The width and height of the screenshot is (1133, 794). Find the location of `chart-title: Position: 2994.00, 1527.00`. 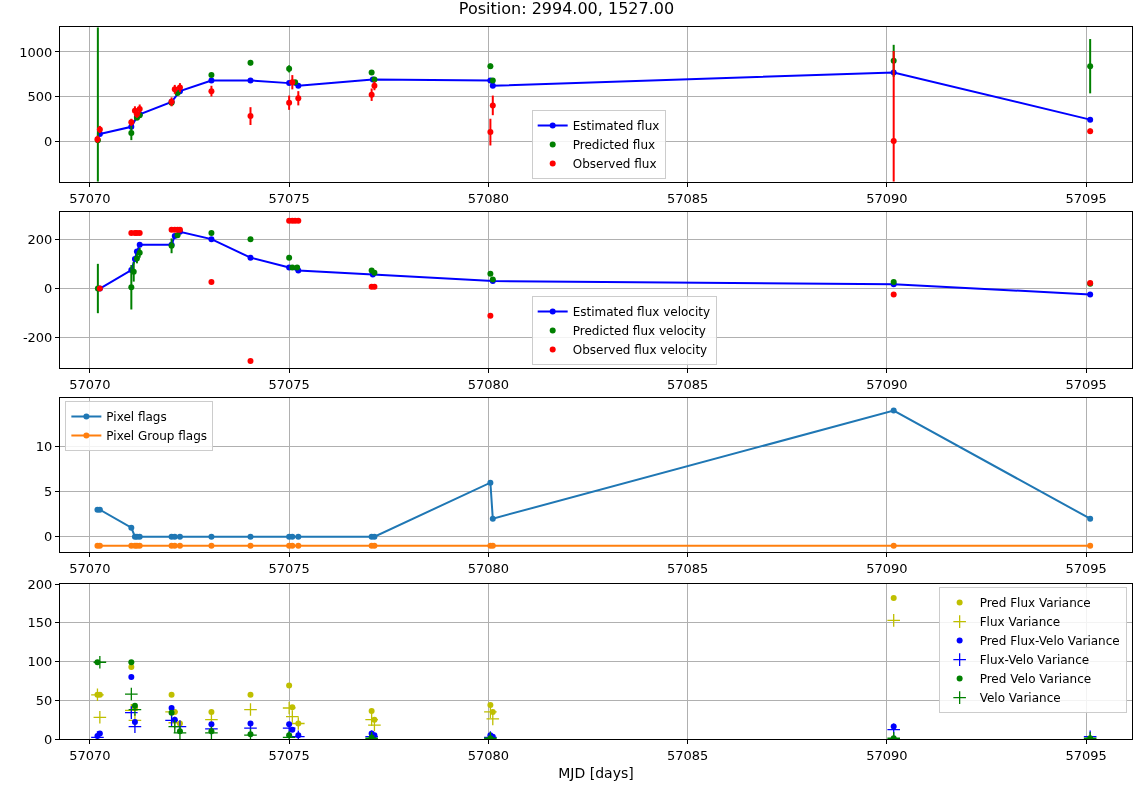

chart-title: Position: 2994.00, 1527.00 is located at coordinates (566, 9).